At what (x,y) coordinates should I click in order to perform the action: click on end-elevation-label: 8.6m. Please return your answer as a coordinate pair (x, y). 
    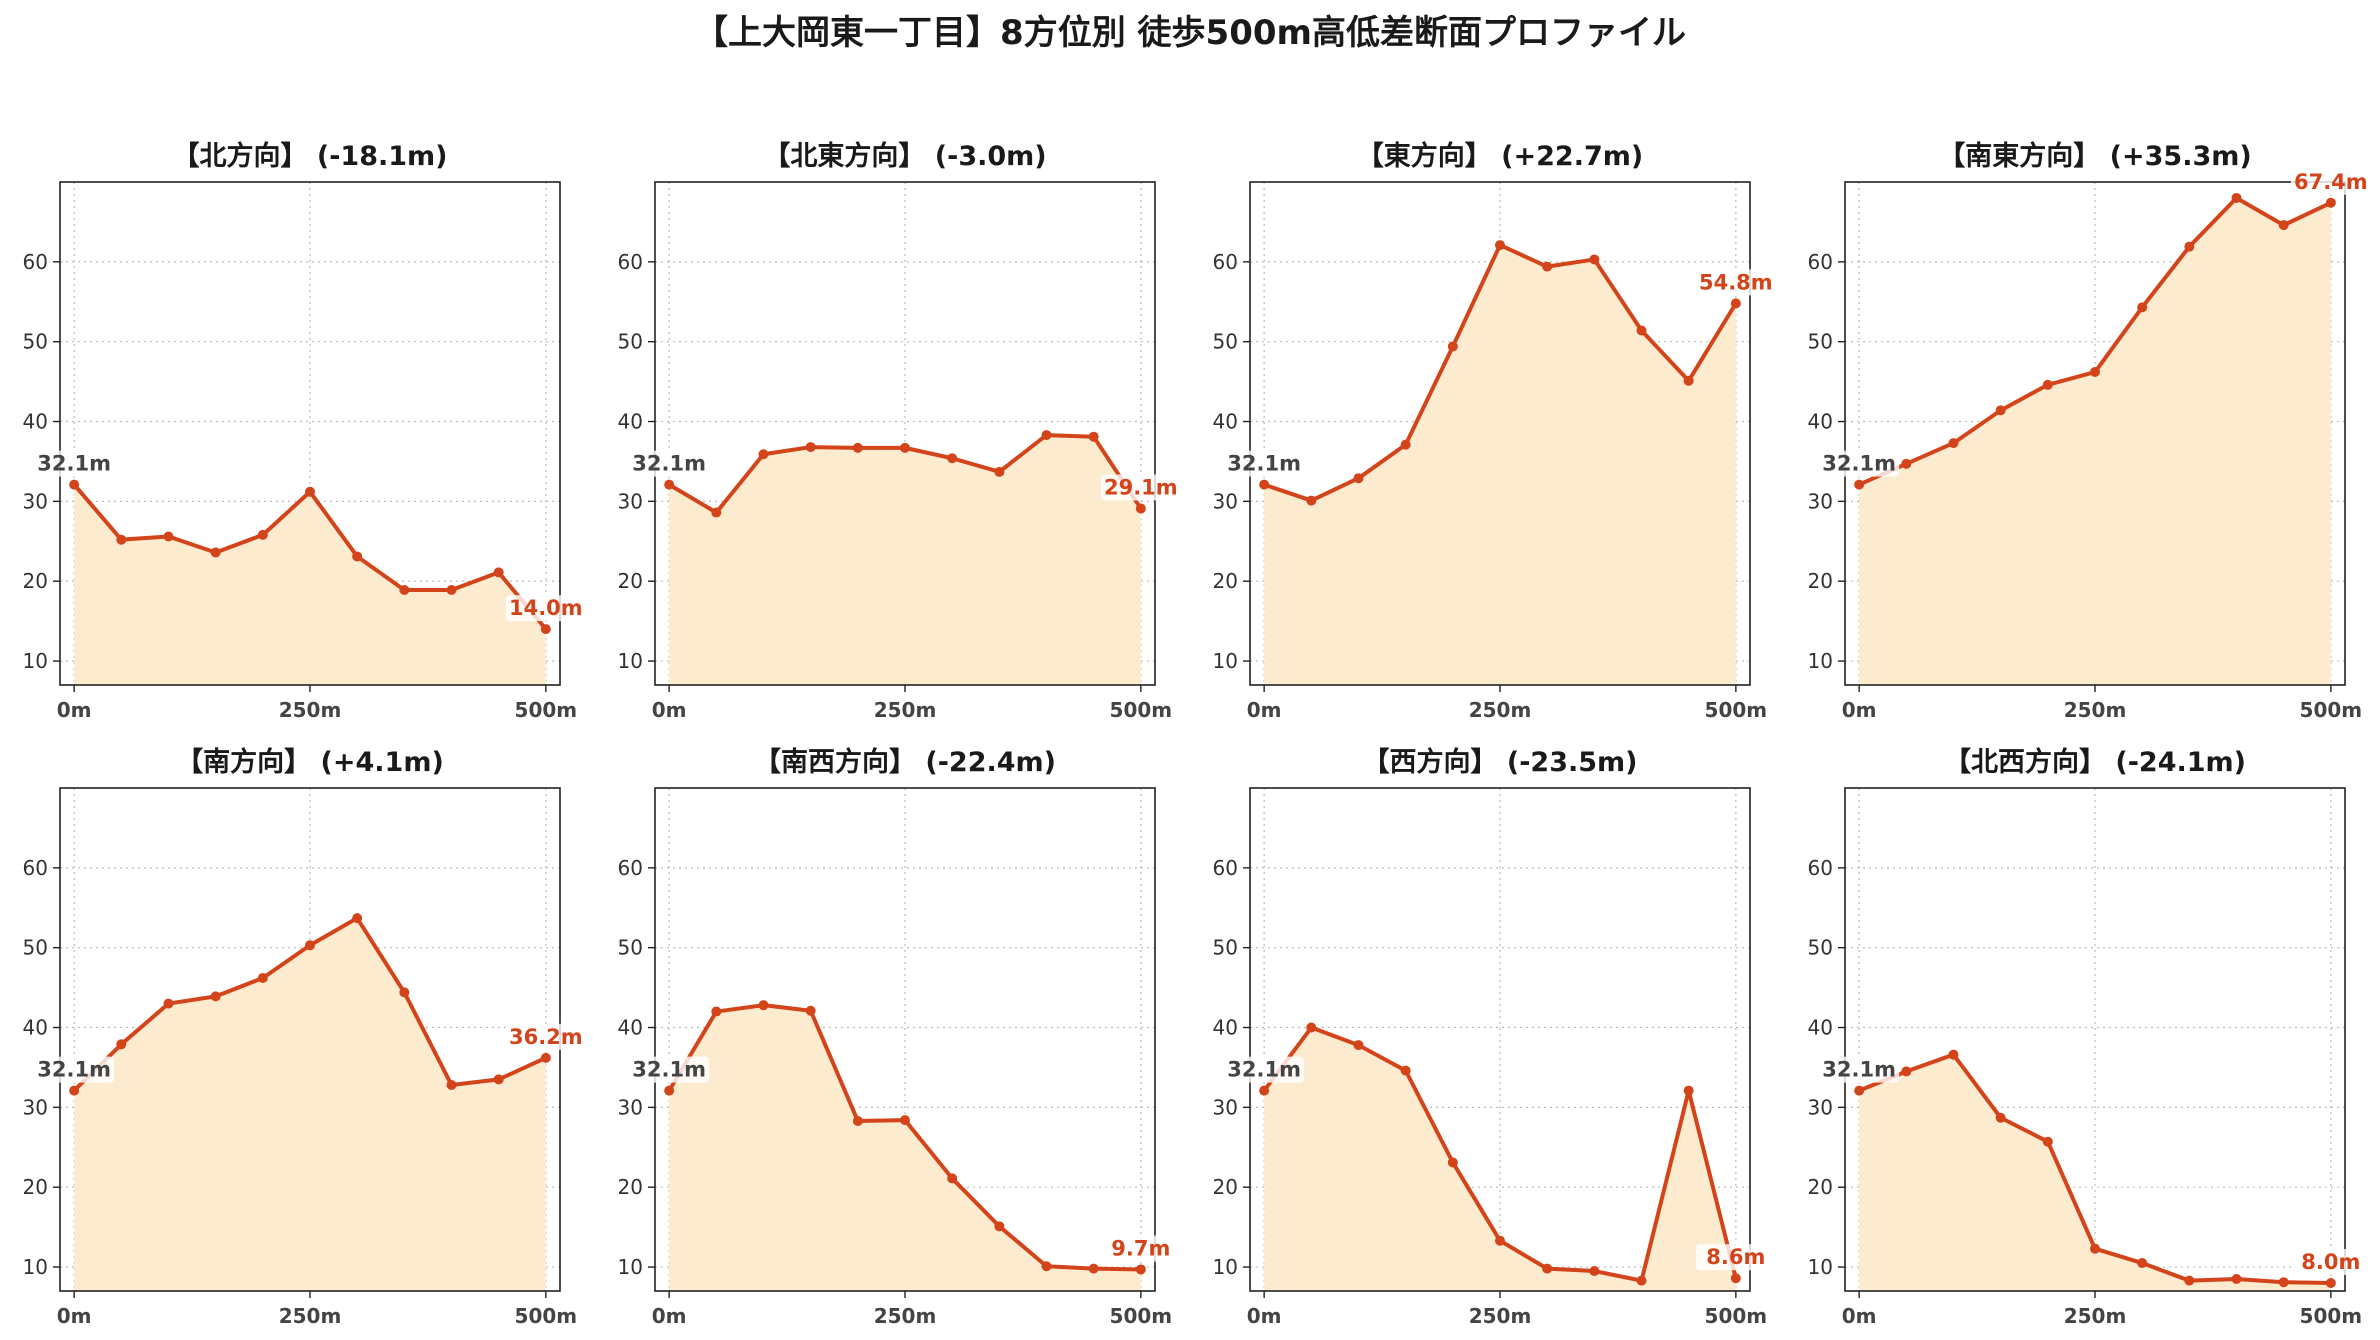
    Looking at the image, I should click on (1735, 1257).